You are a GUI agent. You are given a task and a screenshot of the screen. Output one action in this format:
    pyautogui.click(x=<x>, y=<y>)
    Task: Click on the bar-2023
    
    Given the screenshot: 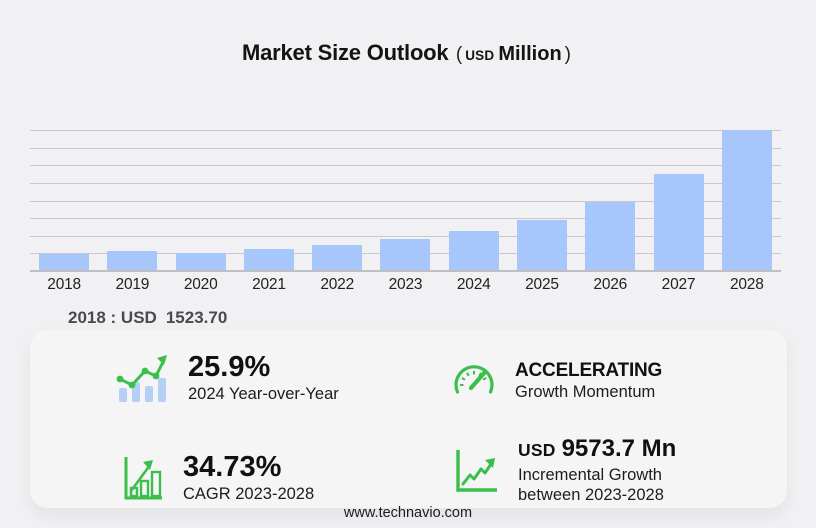 What is the action you would take?
    pyautogui.click(x=405, y=255)
    